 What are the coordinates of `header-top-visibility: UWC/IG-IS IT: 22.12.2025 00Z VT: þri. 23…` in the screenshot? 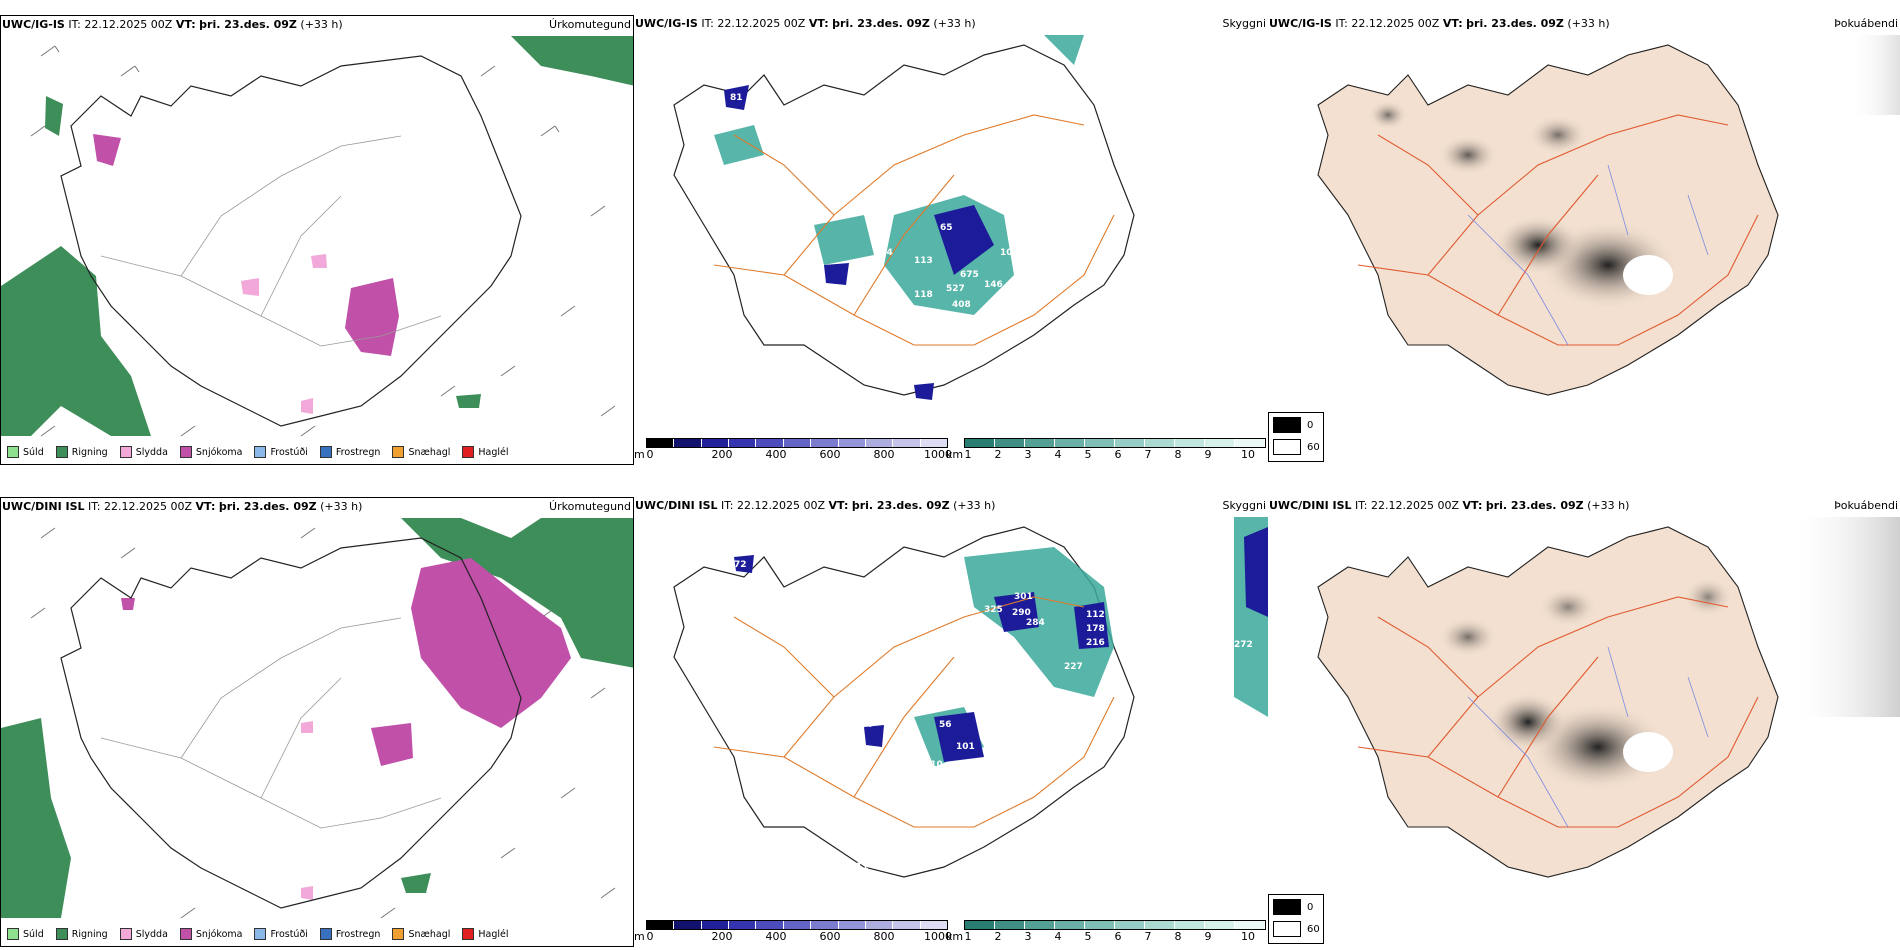 It's located at (805, 23).